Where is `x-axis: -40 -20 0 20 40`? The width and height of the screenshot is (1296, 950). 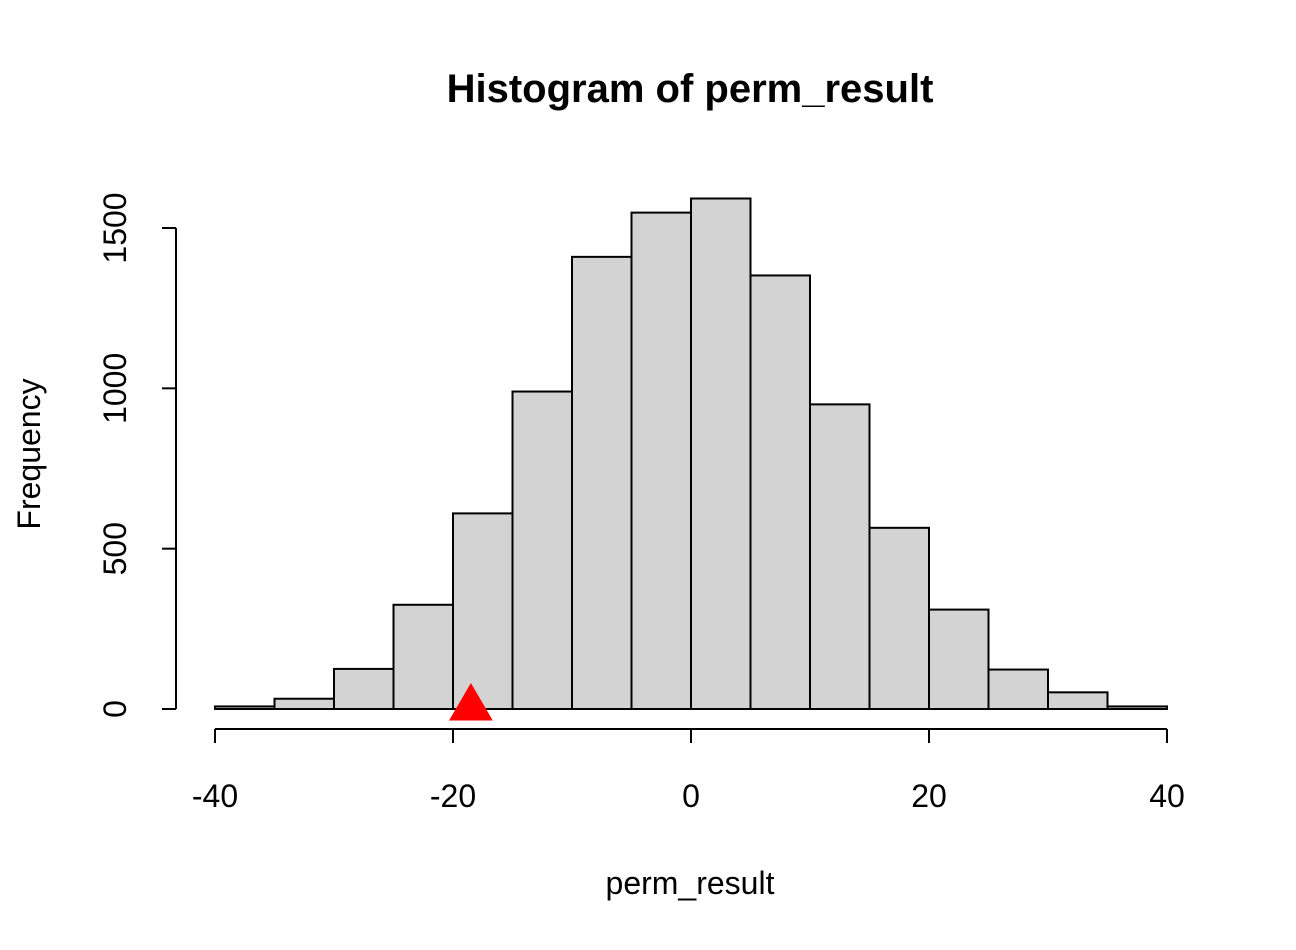
x-axis: -40 -20 0 20 40 is located at coordinates (688, 771).